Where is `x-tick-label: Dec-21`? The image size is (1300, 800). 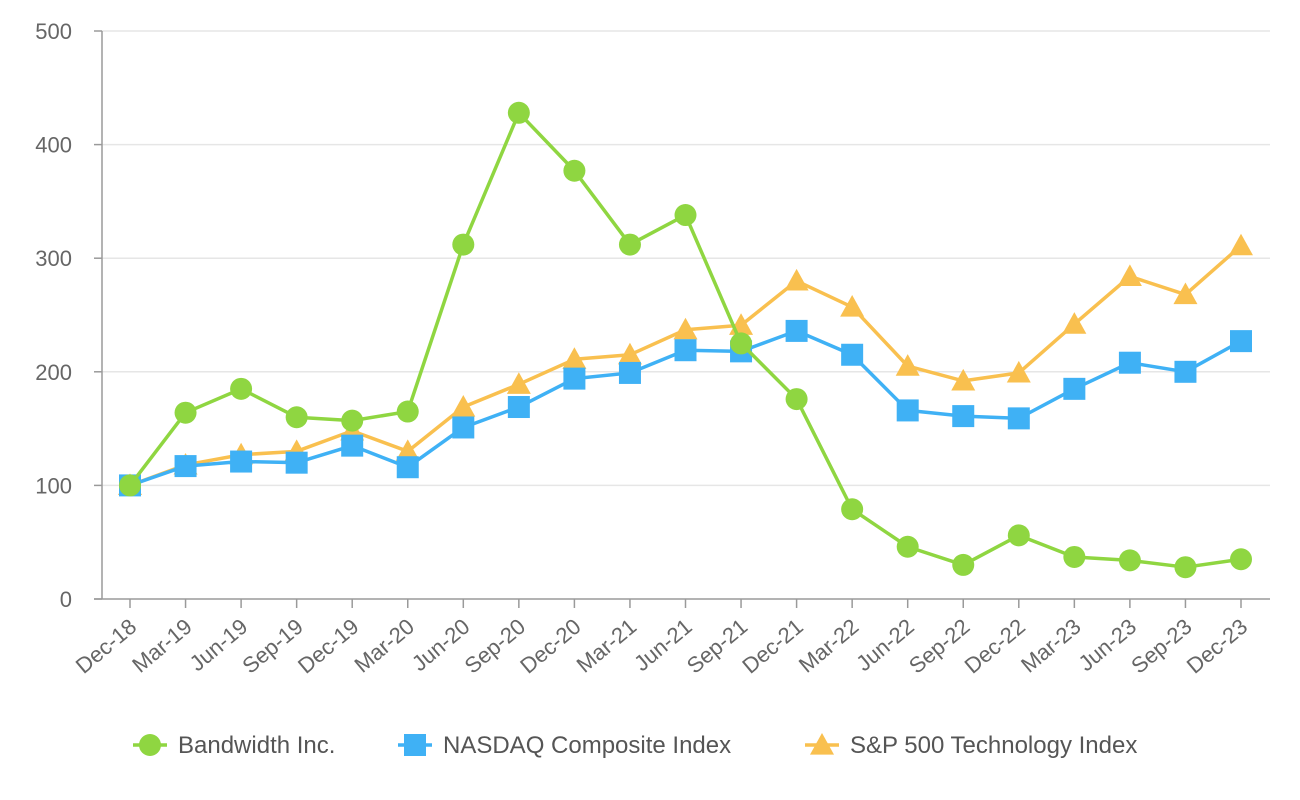 x-tick-label: Dec-21 is located at coordinates (772, 646).